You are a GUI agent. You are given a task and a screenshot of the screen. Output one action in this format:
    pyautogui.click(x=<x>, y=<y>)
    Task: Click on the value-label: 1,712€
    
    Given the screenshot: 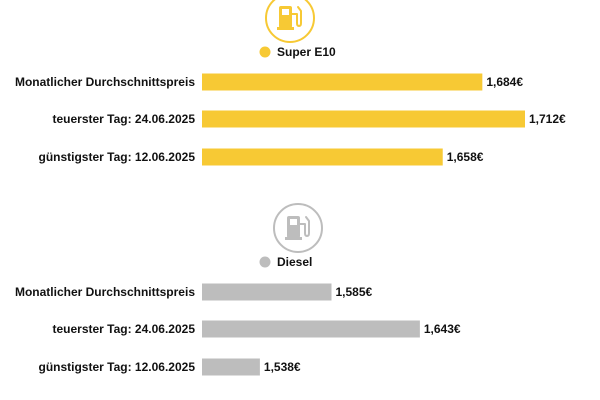 What is the action you would take?
    pyautogui.click(x=547, y=119)
    